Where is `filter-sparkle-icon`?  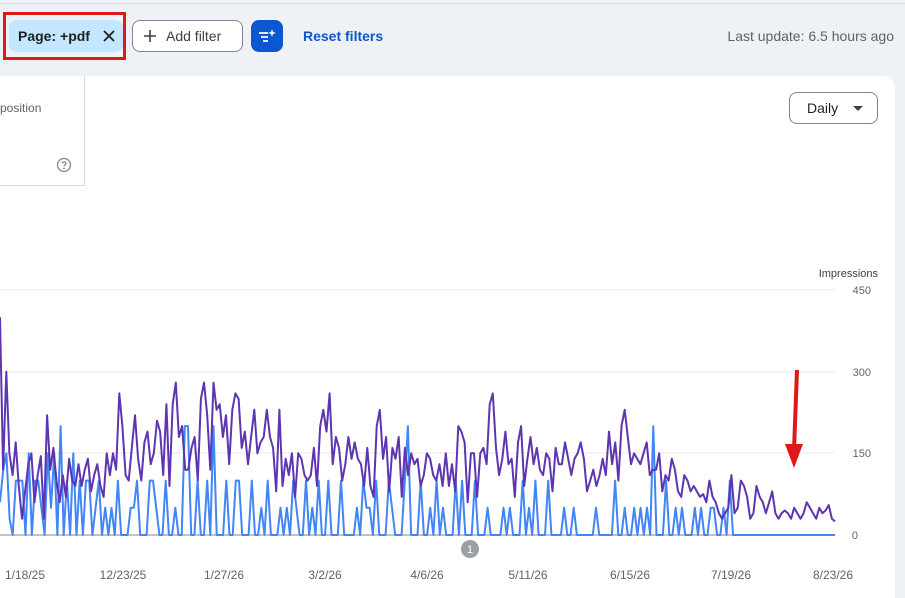
filter-sparkle-icon is located at coordinates (267, 35).